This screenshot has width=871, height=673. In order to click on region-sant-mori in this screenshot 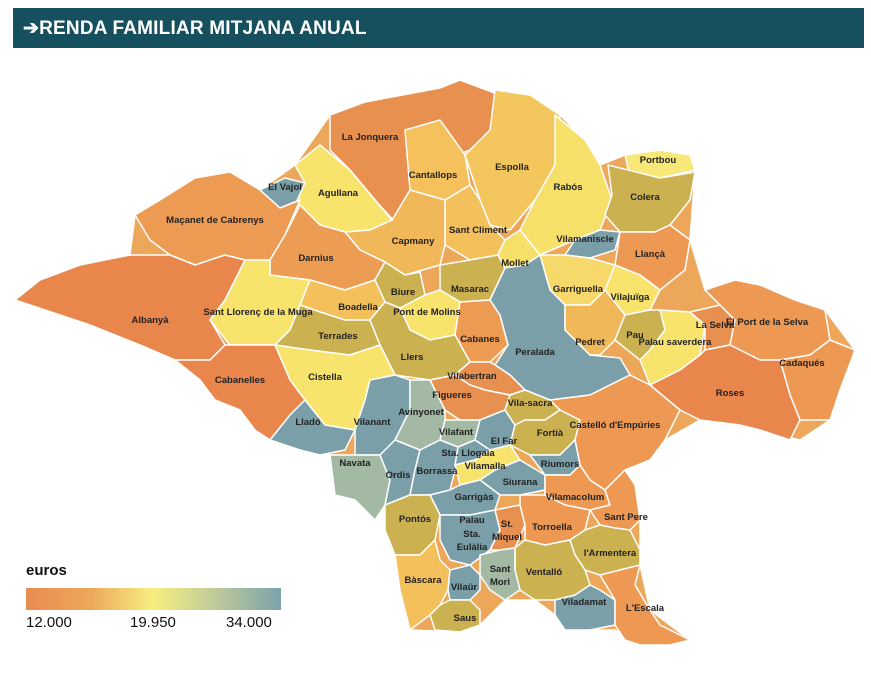, I will do `click(500, 574)`.